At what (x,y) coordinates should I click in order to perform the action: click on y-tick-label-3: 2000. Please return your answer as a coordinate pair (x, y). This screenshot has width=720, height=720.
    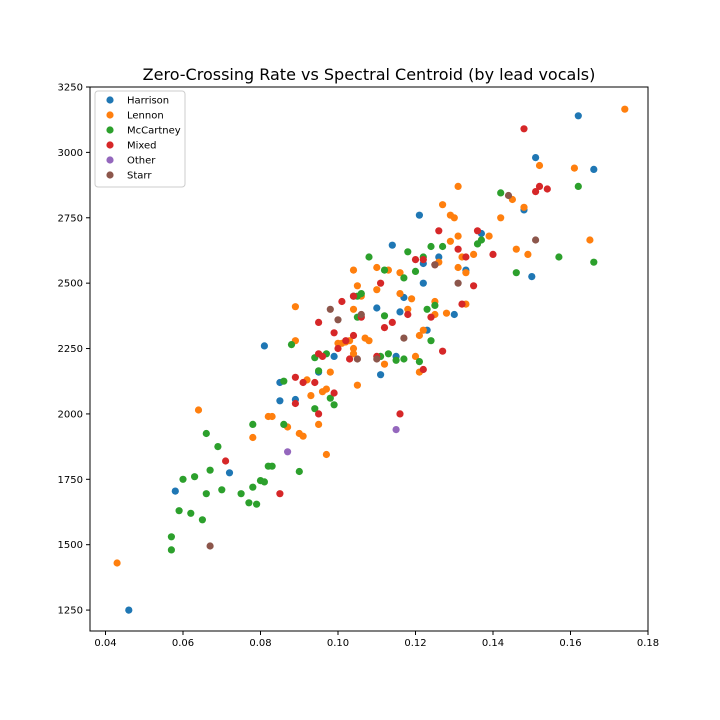
    Looking at the image, I should click on (70, 414).